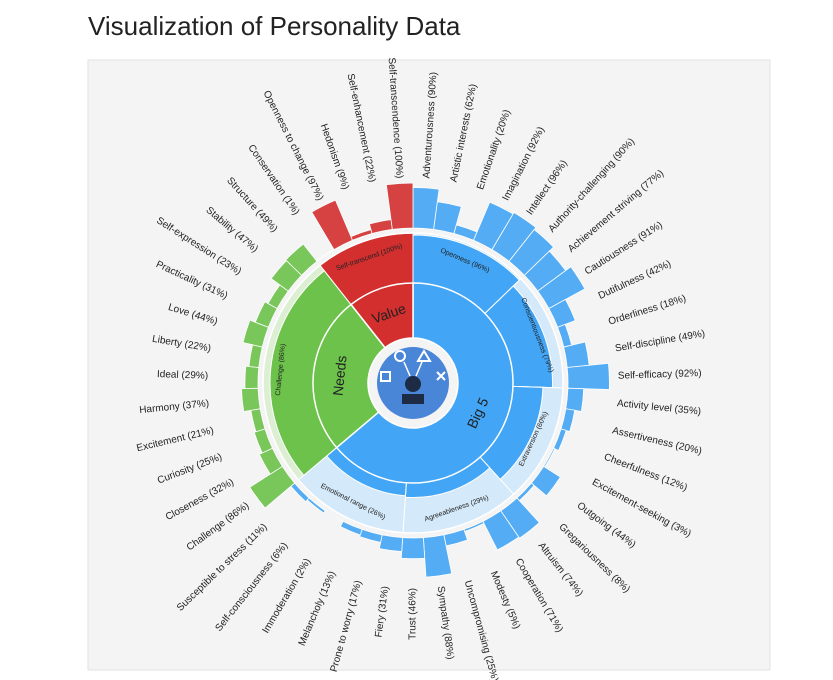  I want to click on facet-label: Ideal (29%), so click(182, 375).